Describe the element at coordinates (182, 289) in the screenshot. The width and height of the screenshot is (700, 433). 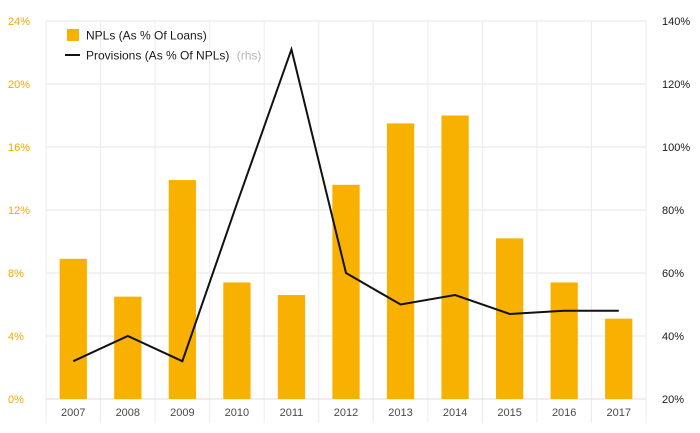
I see `bar-2009` at that location.